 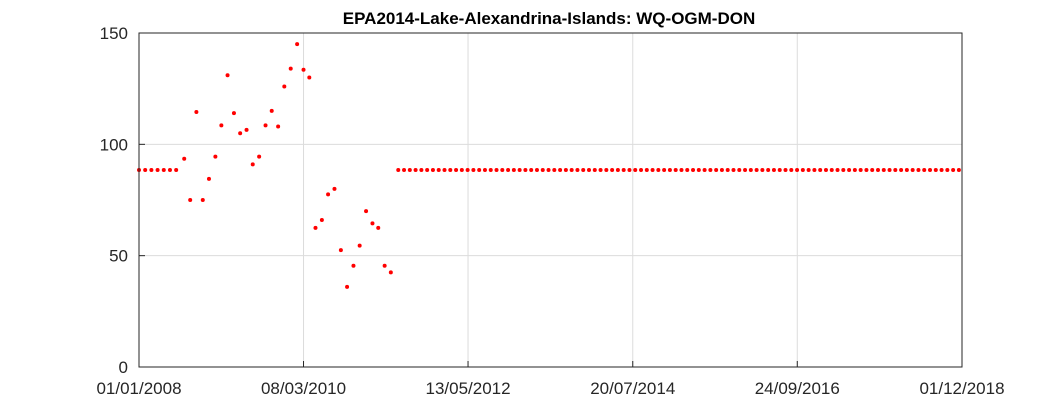 I want to click on y-tick-label: 0, so click(x=123, y=367).